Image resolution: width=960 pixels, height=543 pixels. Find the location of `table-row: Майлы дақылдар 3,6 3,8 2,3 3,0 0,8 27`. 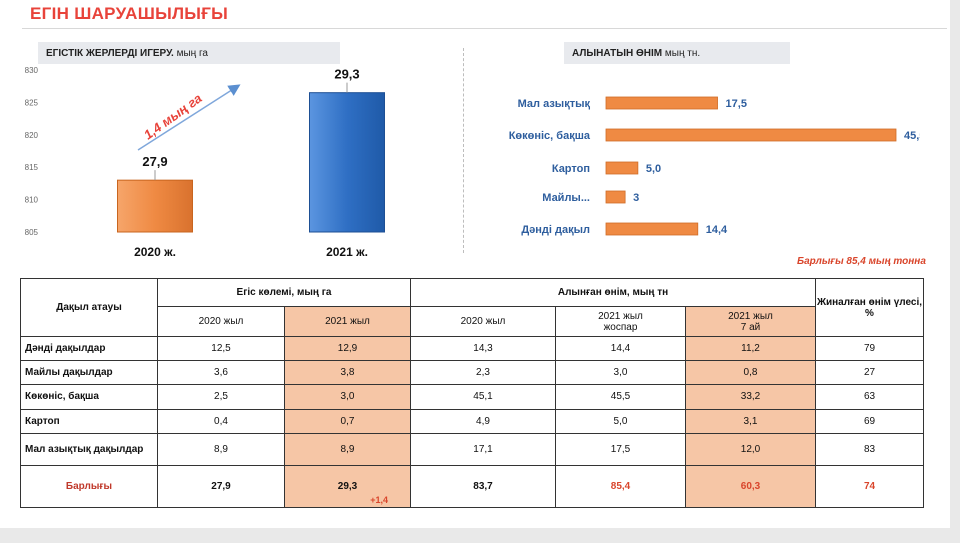

table-row: Майлы дақылдар 3,6 3,8 2,3 3,0 0,8 27 is located at coordinates (472, 373).